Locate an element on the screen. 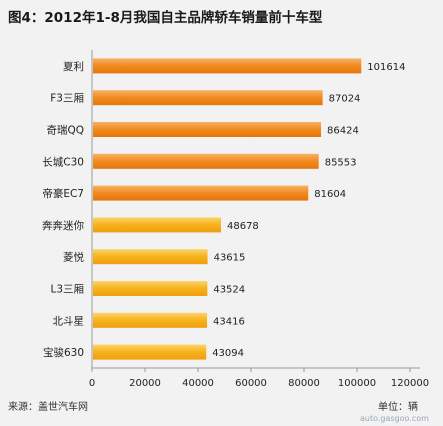  data-label: 43094 is located at coordinates (228, 353).